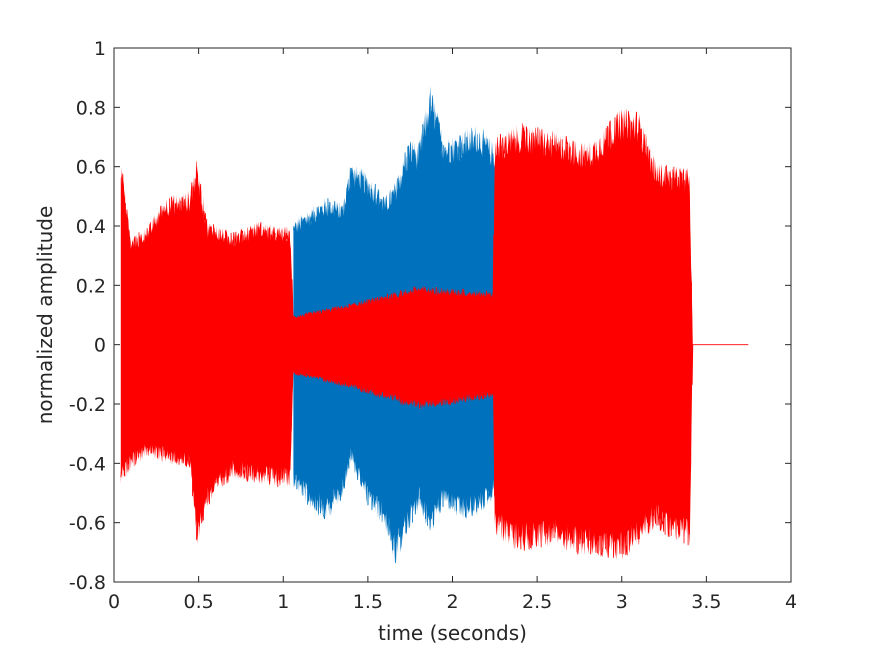 Image resolution: width=875 pixels, height=656 pixels. Describe the element at coordinates (87, 405) in the screenshot. I see `y-tick-label: -0.2` at that location.